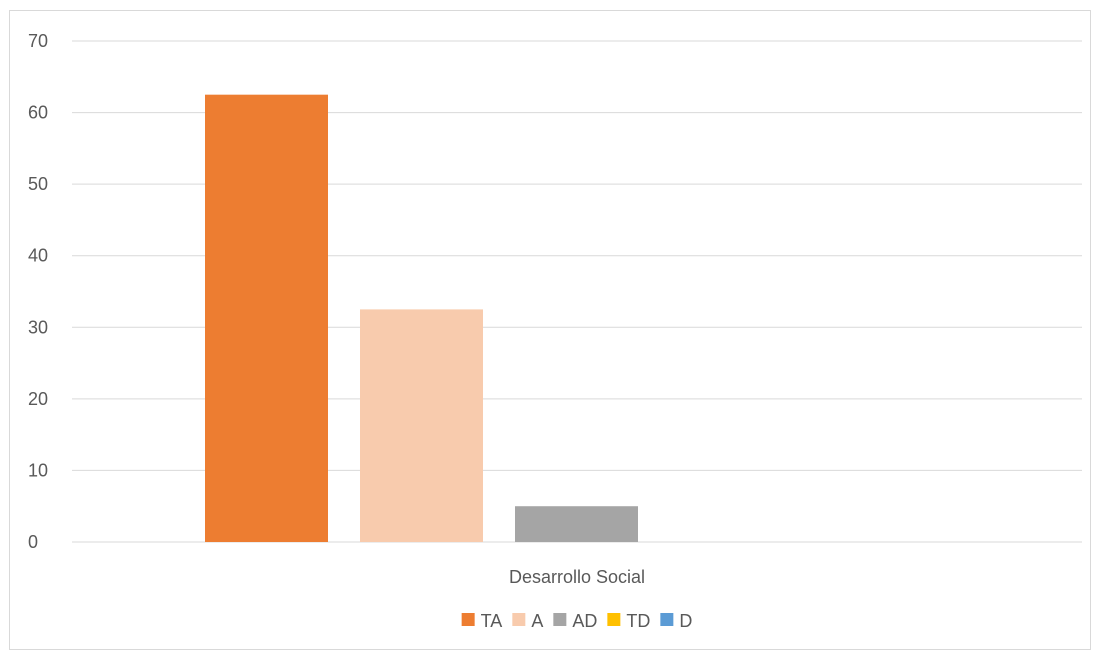  I want to click on bar-ad, so click(576, 524).